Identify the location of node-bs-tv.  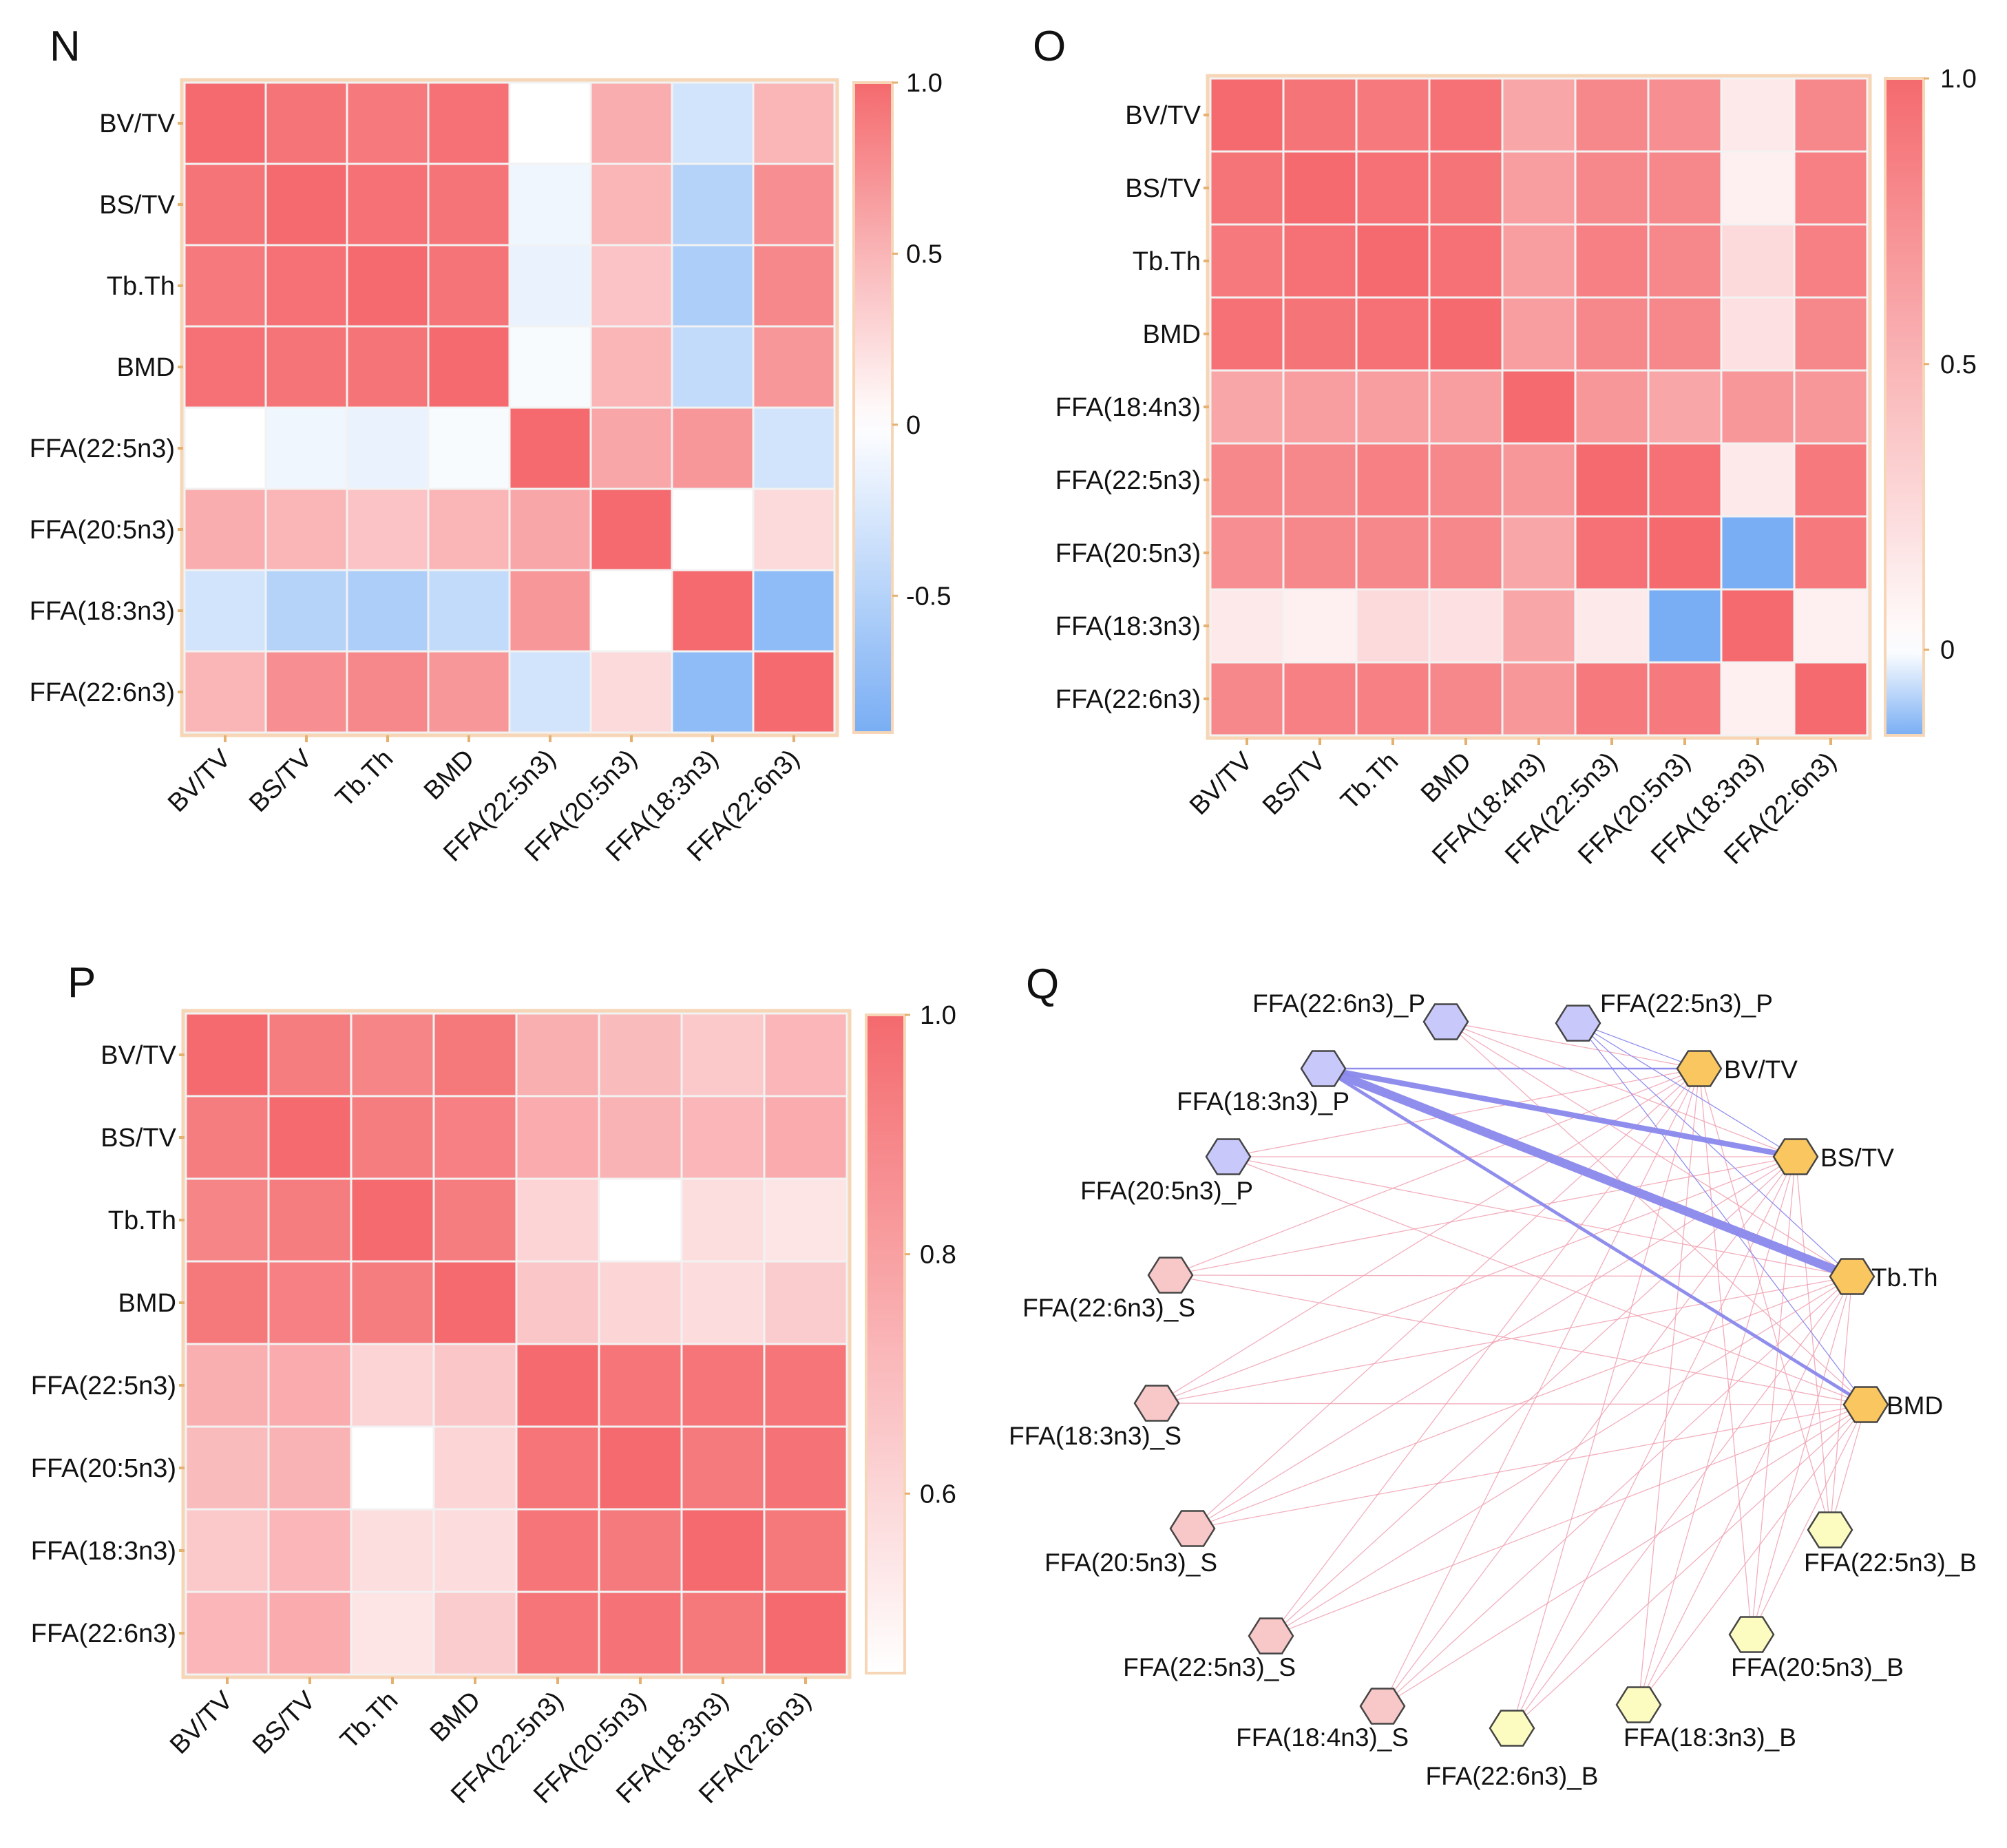
(1795, 1156).